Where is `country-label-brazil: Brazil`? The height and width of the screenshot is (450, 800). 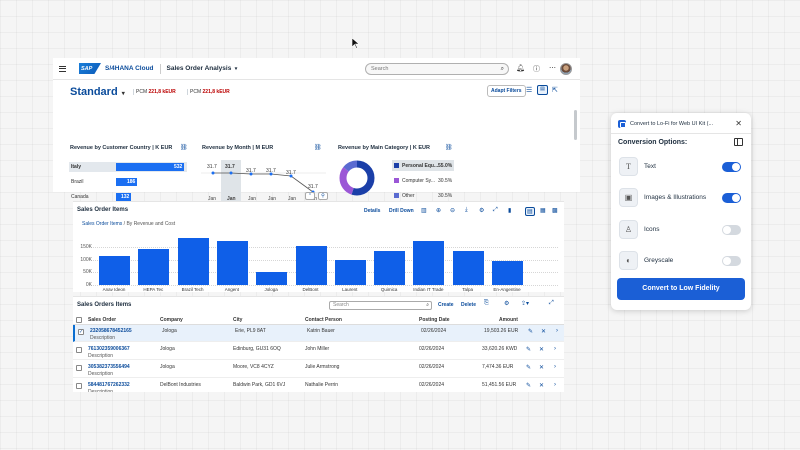
country-label-brazil: Brazil is located at coordinates (77, 182).